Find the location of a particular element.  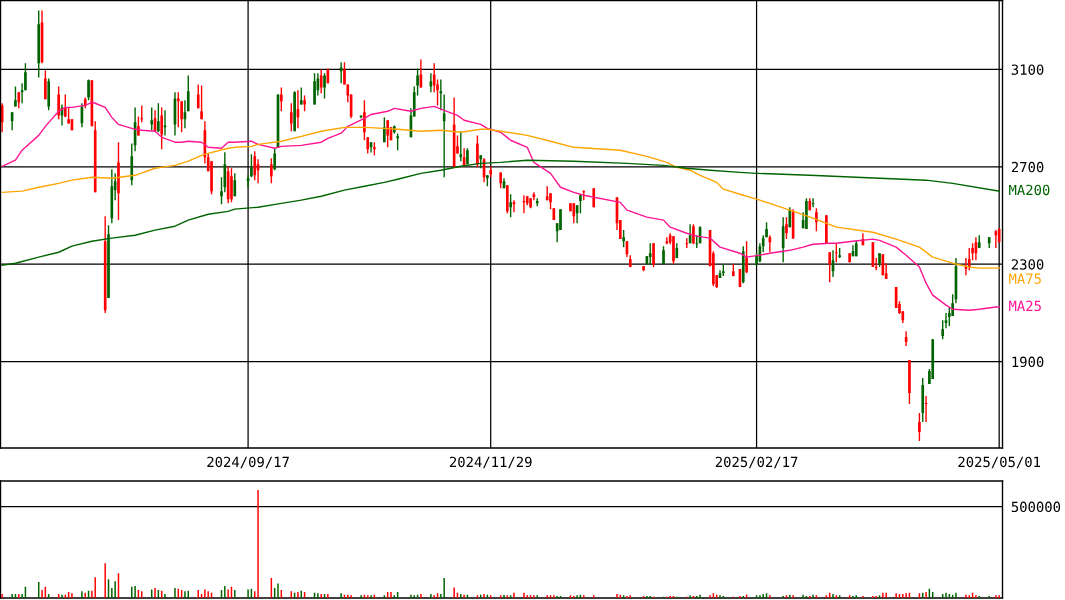

x-tick-label: 2025/02/17 is located at coordinates (756, 462).